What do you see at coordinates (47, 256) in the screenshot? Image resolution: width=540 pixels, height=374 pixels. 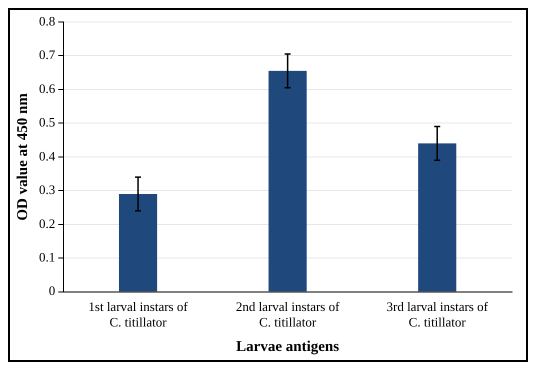 I see `y-tick-label: 0.1` at bounding box center [47, 256].